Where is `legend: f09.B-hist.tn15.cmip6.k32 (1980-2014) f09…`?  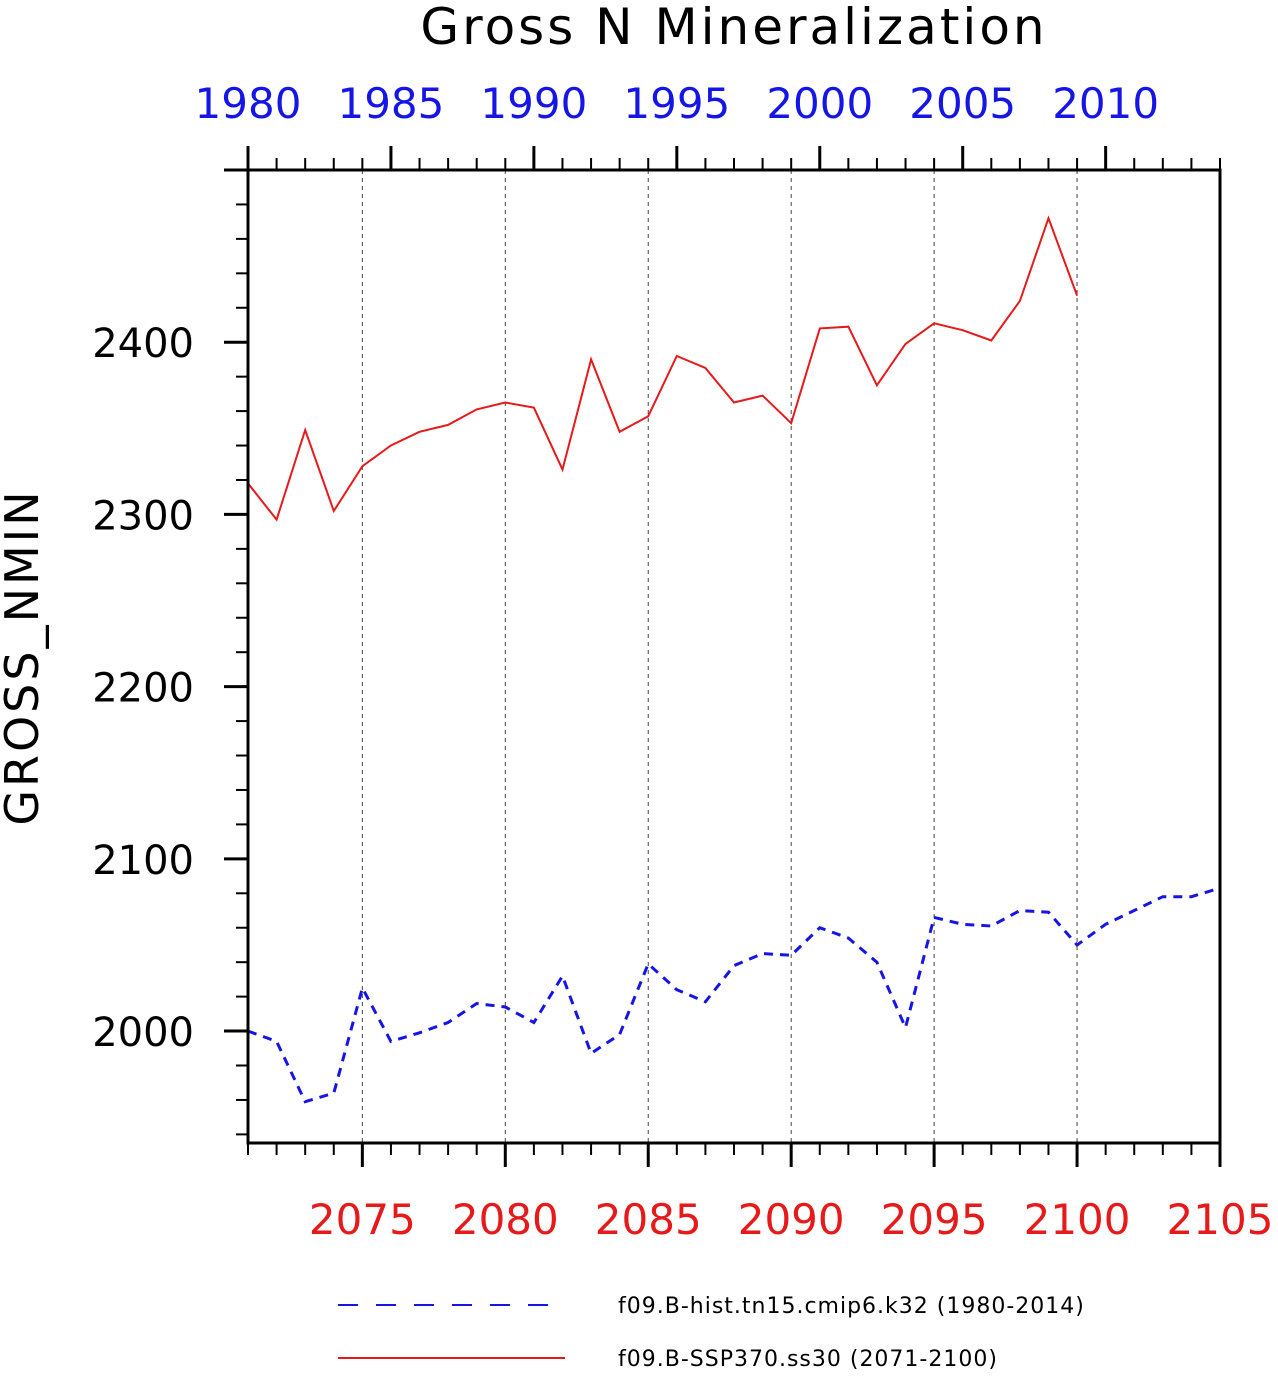
legend: f09.B-hist.tn15.cmip6.k32 (1980-2014) f09… is located at coordinates (711, 1333).